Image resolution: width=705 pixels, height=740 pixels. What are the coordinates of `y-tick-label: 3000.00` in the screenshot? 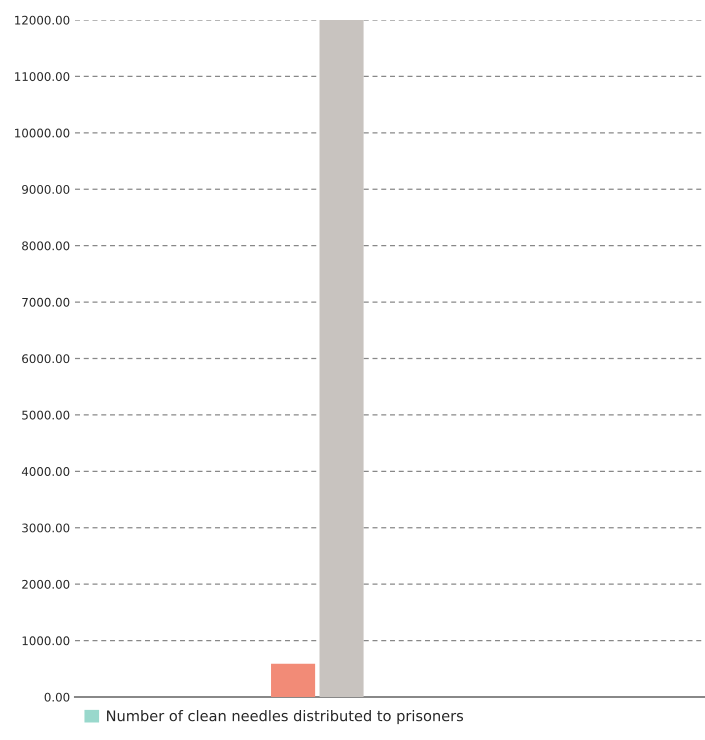 It's located at (46, 527).